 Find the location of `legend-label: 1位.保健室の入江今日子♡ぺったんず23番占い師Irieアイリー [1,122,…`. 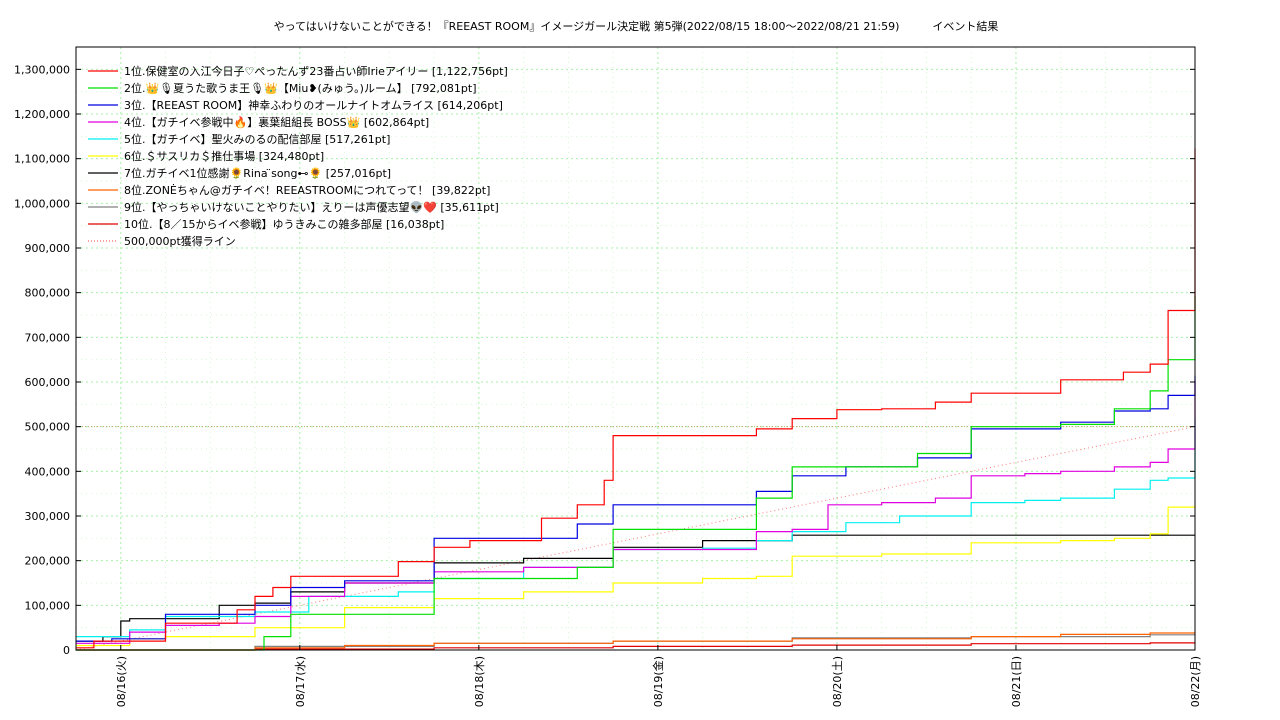

legend-label: 1位.保健室の入江今日子♡ぺったんず23番占い師Irieアイリー [1,122,… is located at coordinates (316, 71).